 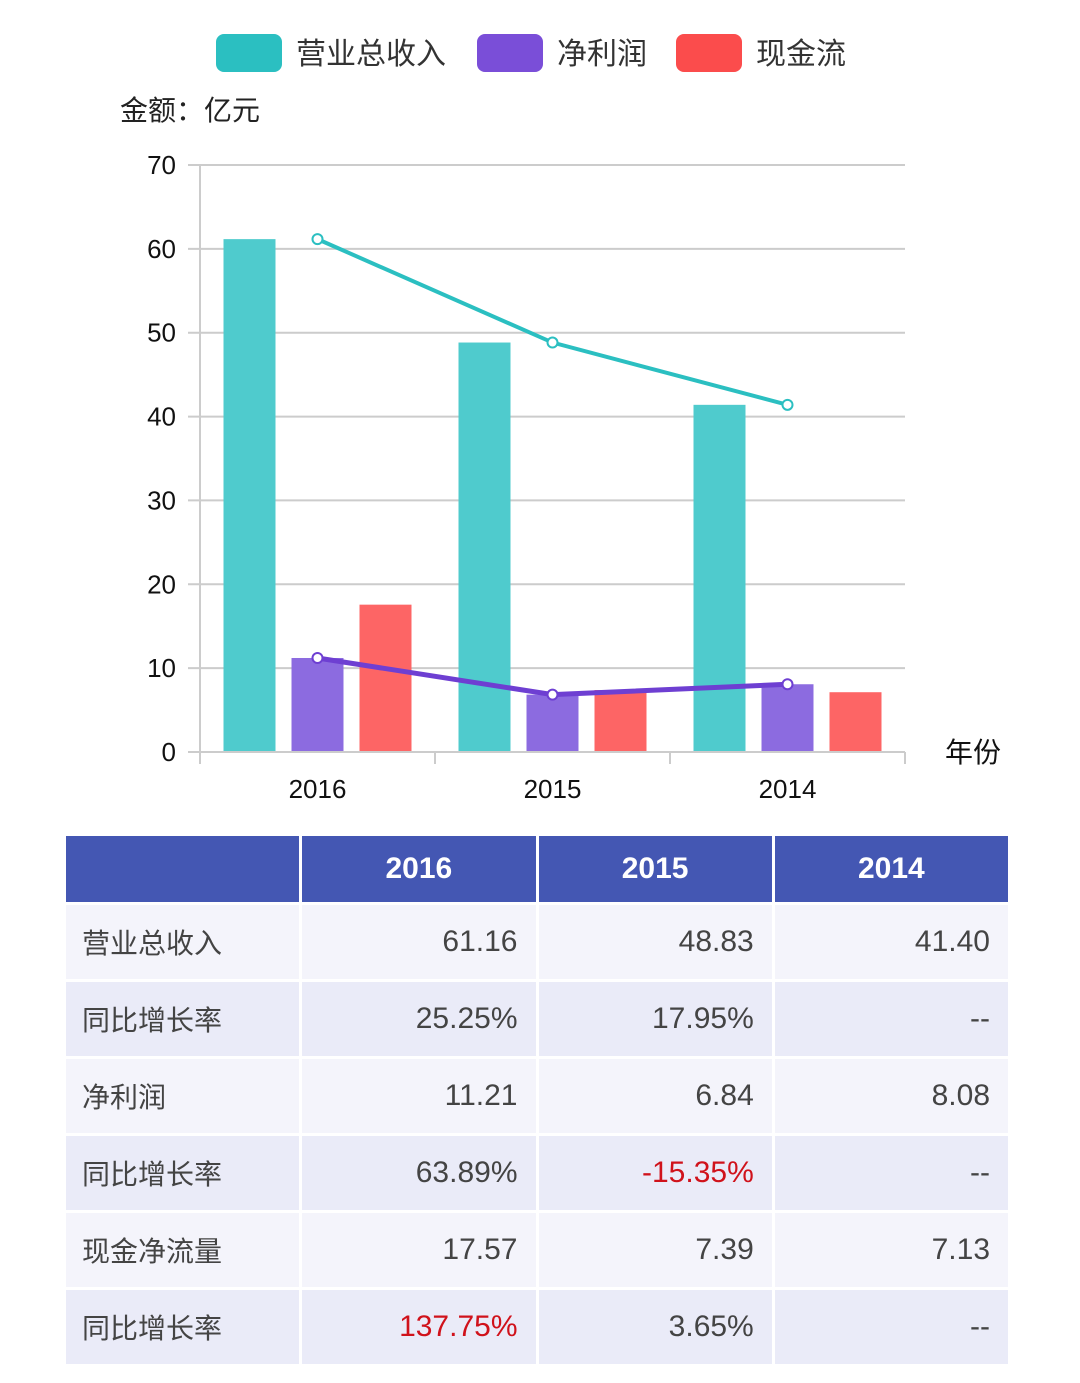 What do you see at coordinates (183, 942) in the screenshot?
I see `row-label: 营业总收入` at bounding box center [183, 942].